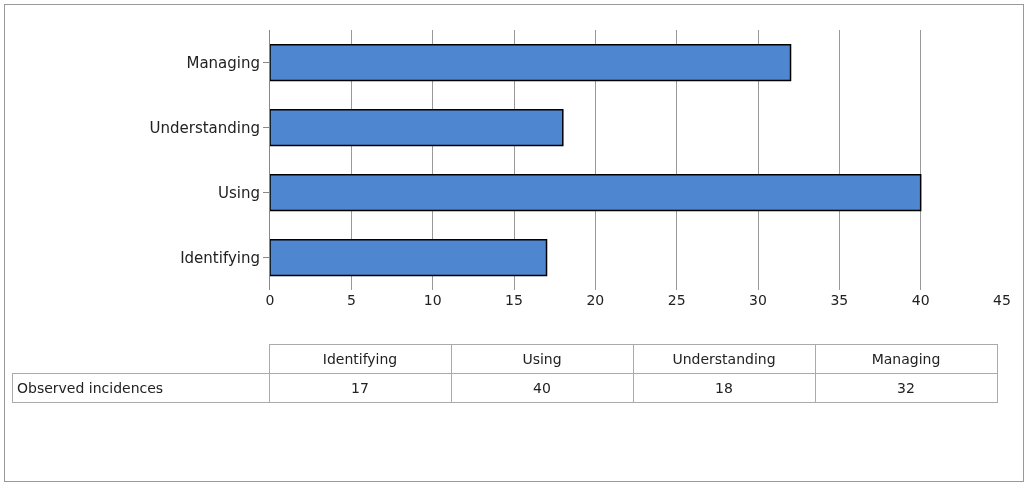 The width and height of the screenshot is (1032, 489). Describe the element at coordinates (724, 359) in the screenshot. I see `category-label: Understanding` at that location.